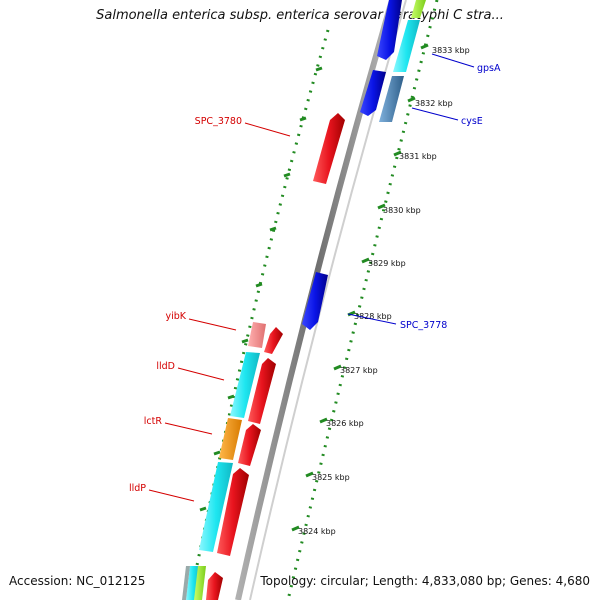 The image size is (600, 600). Describe the element at coordinates (391, 99) in the screenshot. I see `steel-band-cysE` at that location.